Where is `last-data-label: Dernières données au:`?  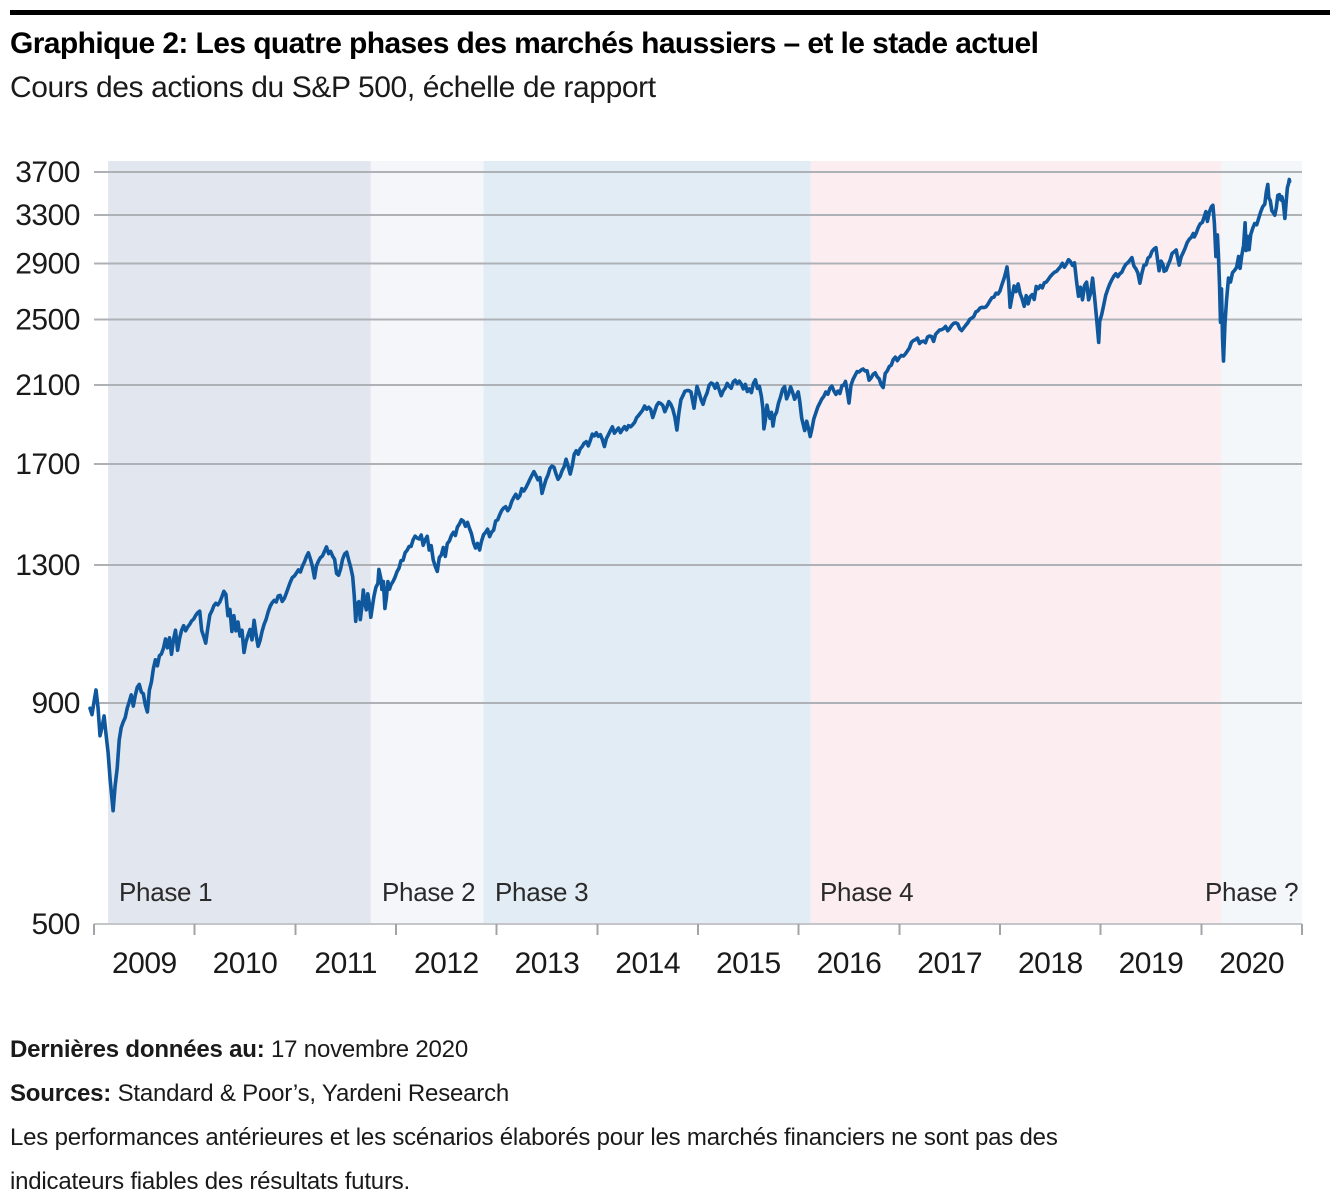 last-data-label: Dernières données au: is located at coordinates (137, 1049).